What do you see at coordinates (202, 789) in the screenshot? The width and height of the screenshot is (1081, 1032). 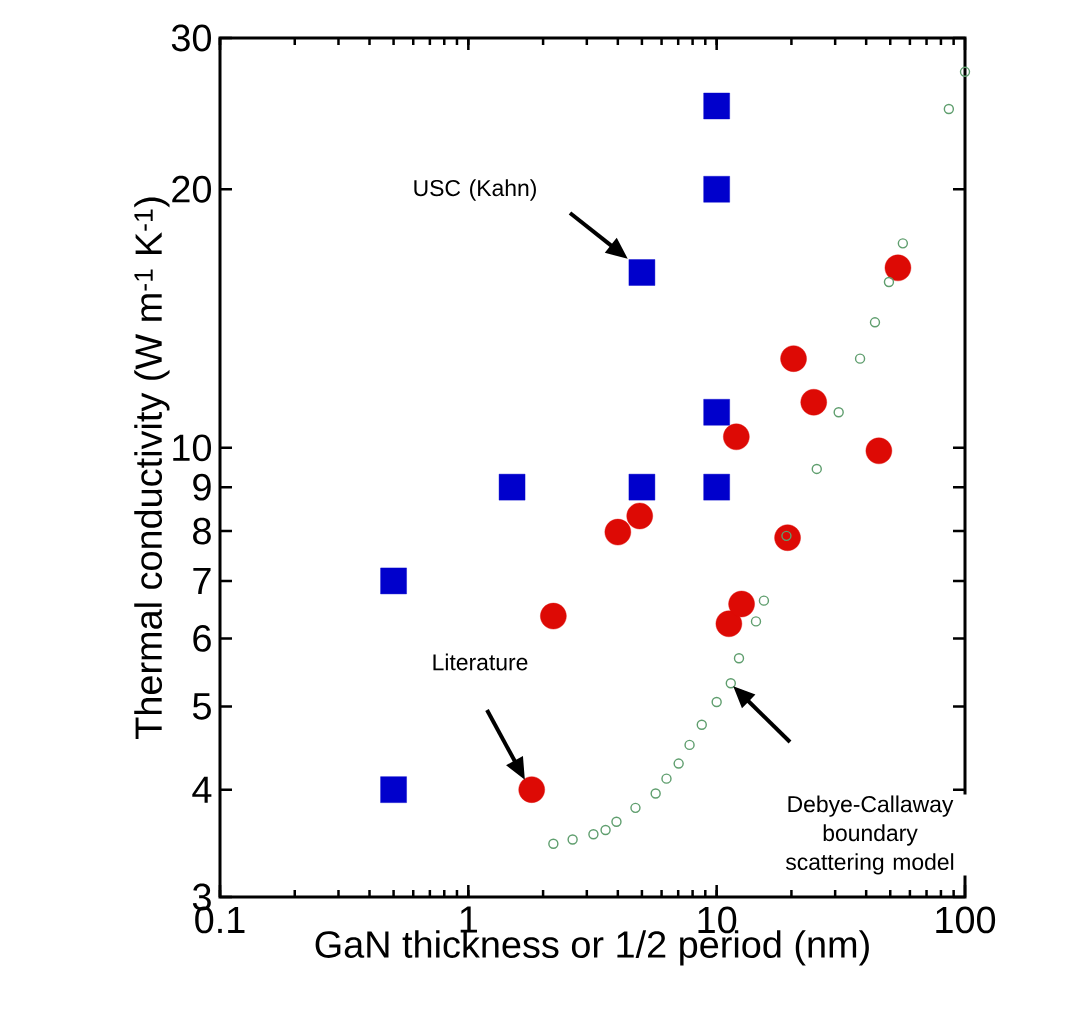 I see `y-tick-label: 4` at bounding box center [202, 789].